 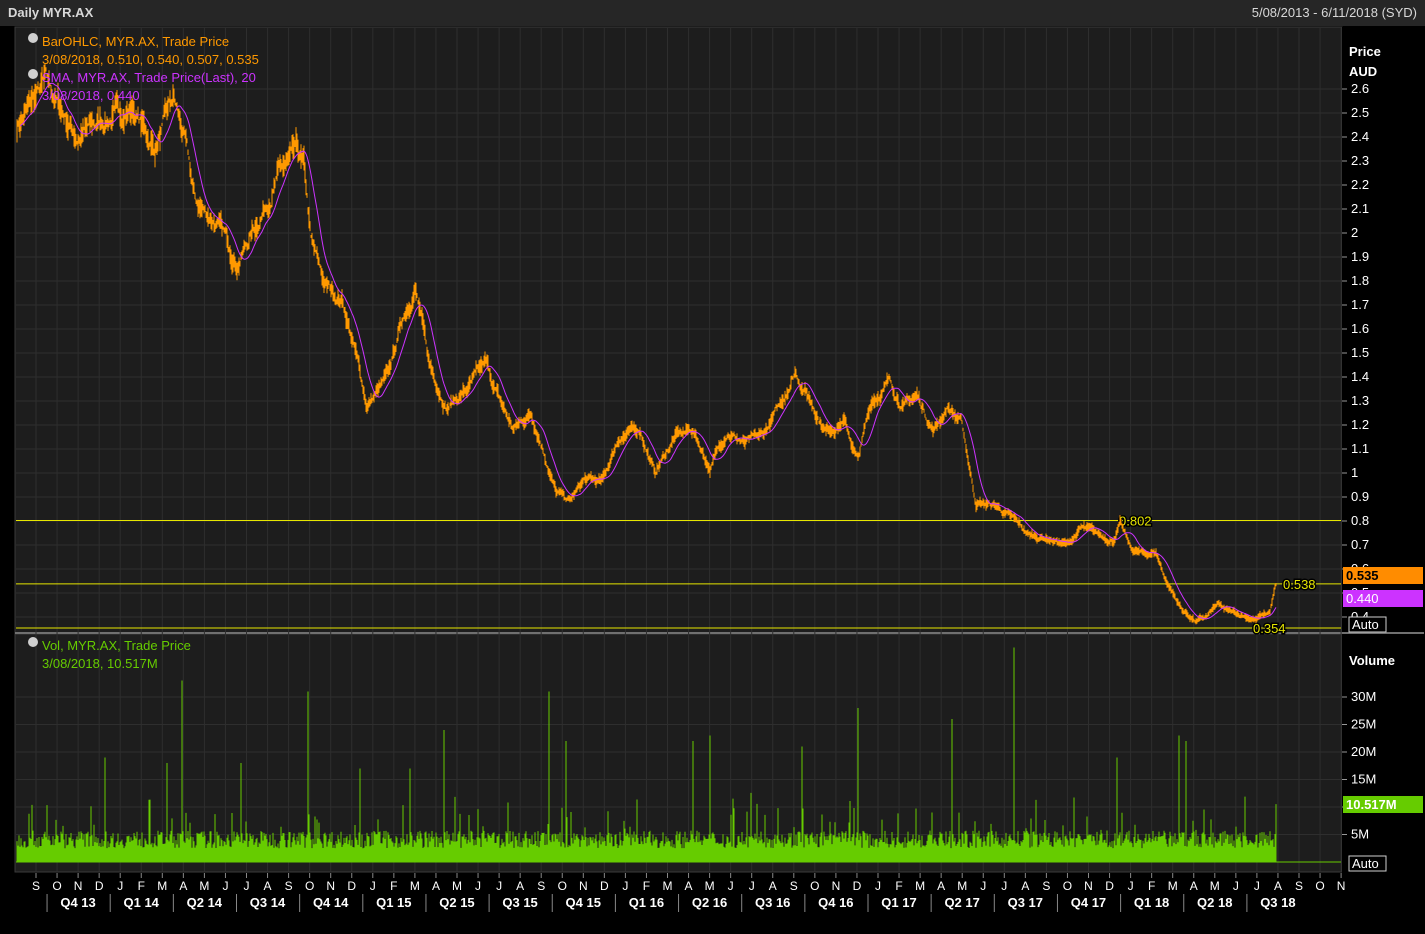 I want to click on price-auto-label: Auto, so click(x=1365, y=624).